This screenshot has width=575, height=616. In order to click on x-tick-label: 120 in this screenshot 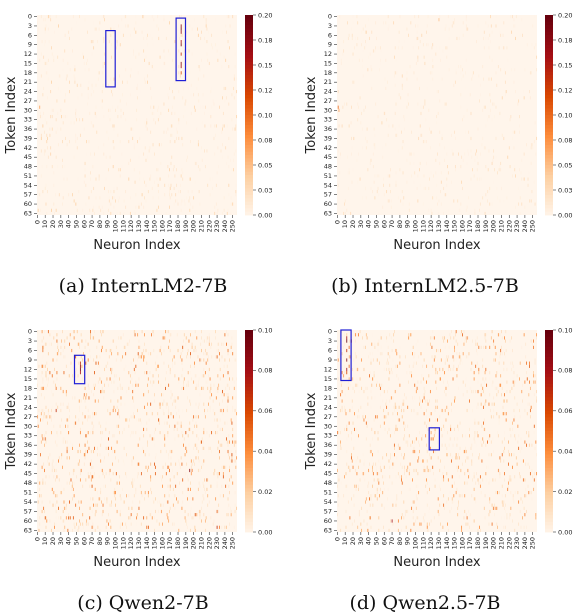, I will do `click(431, 226)`.